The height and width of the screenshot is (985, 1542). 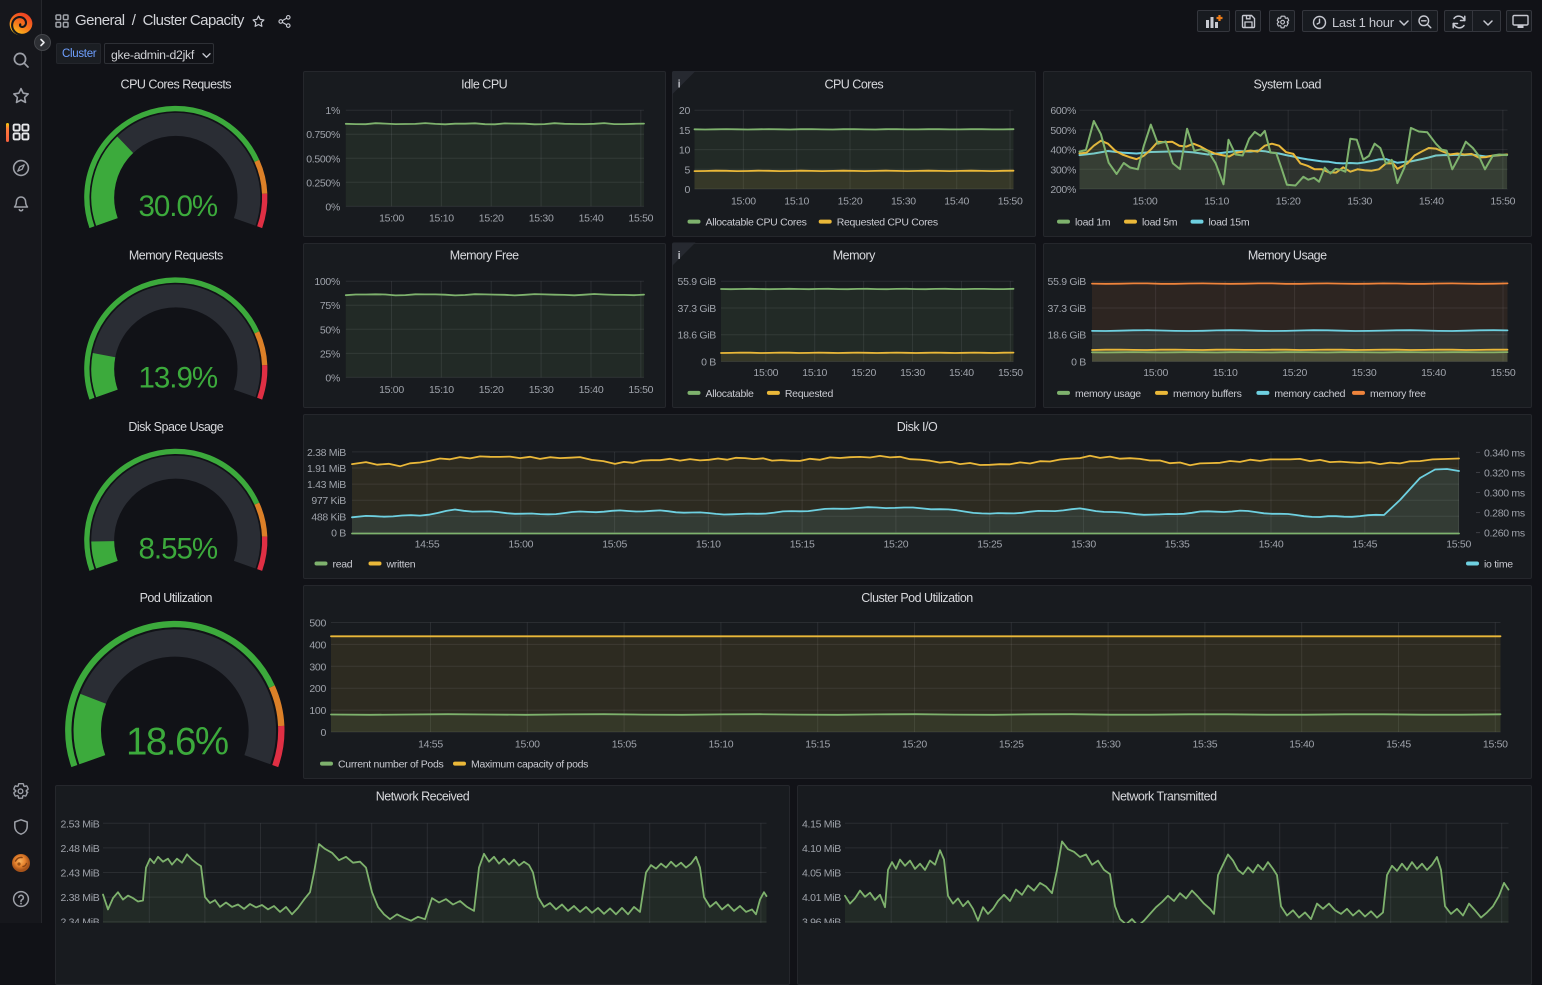 What do you see at coordinates (679, 256) in the screenshot?
I see `svg-text: i` at bounding box center [679, 256].